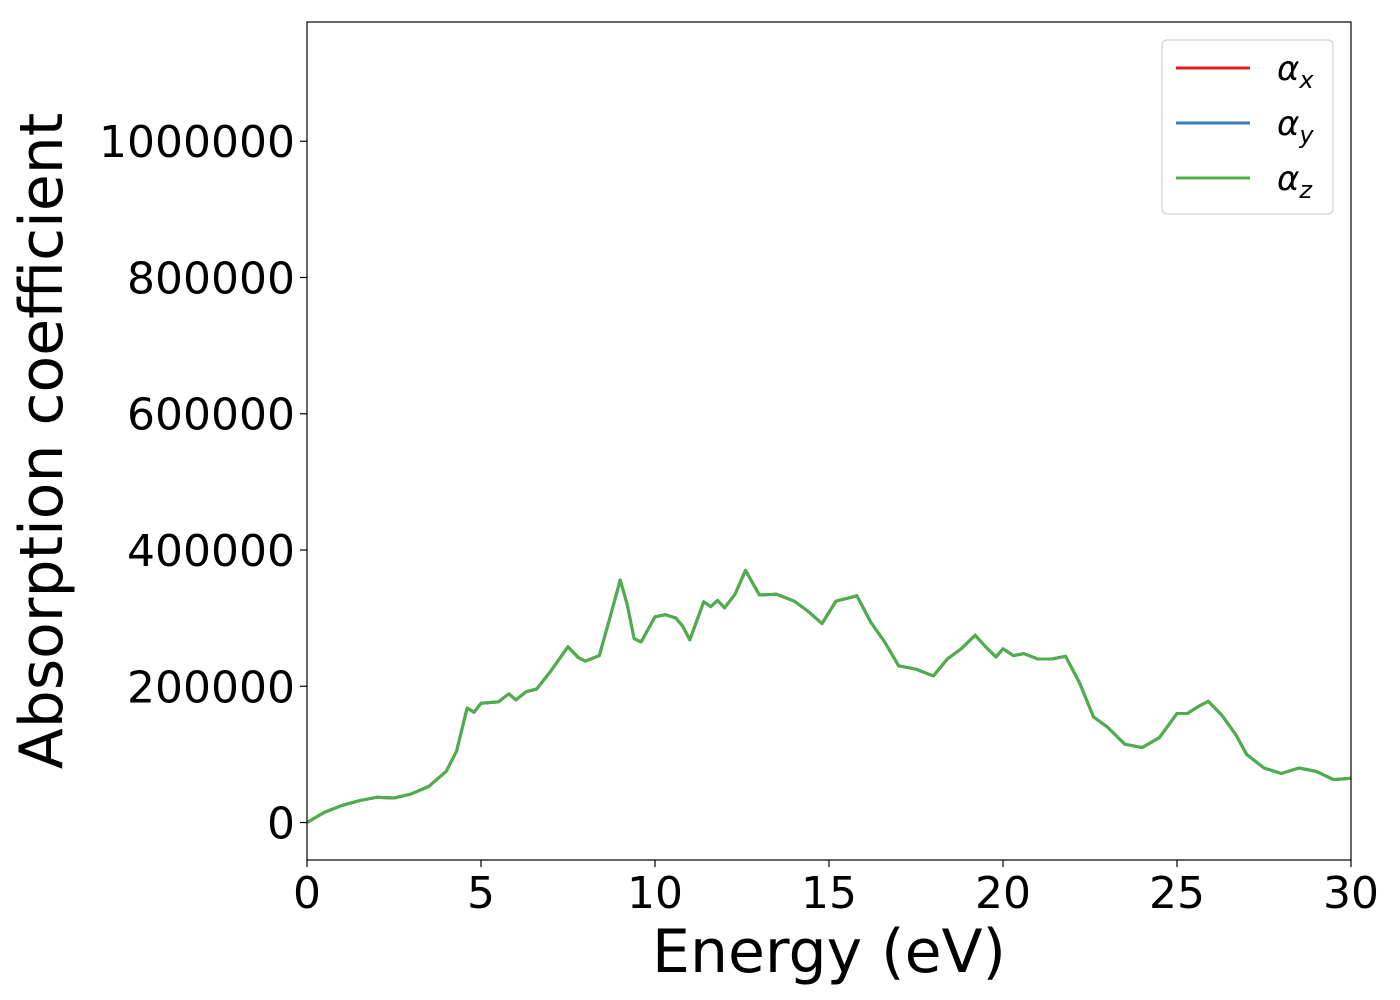 This screenshot has height=1000, width=1400. Describe the element at coordinates (42, 441) in the screenshot. I see `y-axis-title: Absorption coefficient` at that location.